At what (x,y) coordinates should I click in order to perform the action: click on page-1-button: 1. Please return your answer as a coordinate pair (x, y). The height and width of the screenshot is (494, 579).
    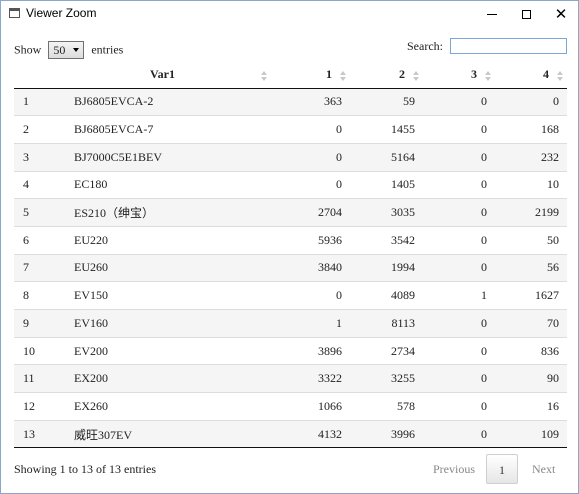
    Looking at the image, I should click on (502, 469).